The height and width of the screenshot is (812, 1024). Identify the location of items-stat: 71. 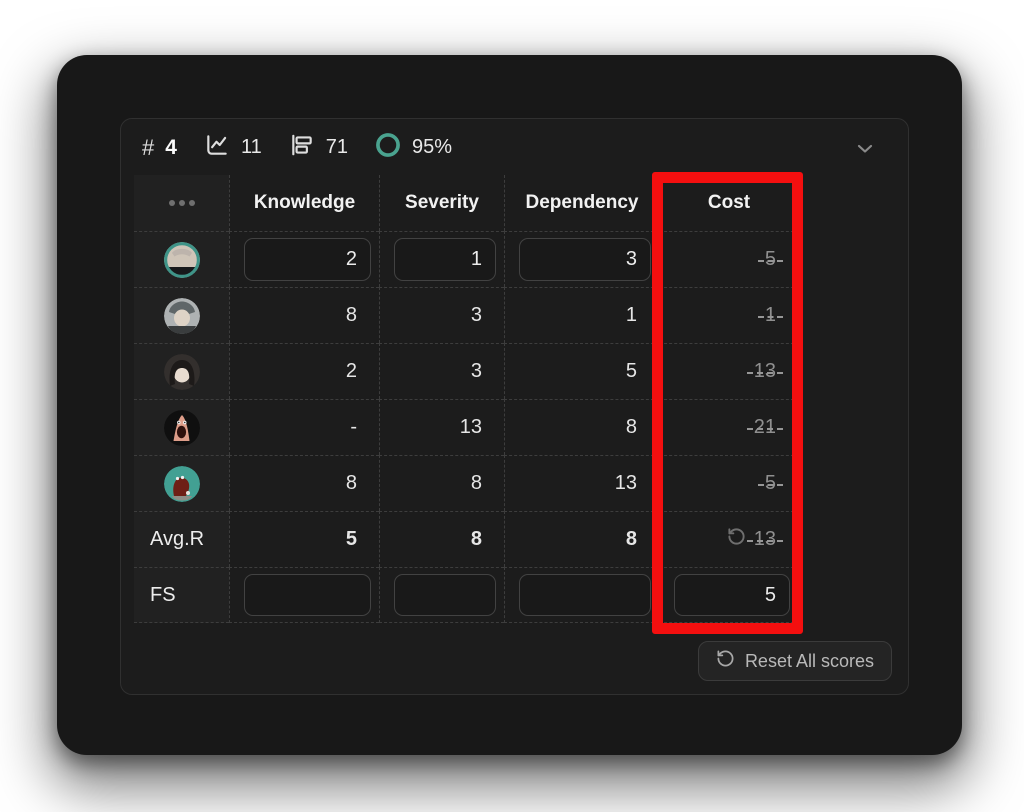
(318, 148).